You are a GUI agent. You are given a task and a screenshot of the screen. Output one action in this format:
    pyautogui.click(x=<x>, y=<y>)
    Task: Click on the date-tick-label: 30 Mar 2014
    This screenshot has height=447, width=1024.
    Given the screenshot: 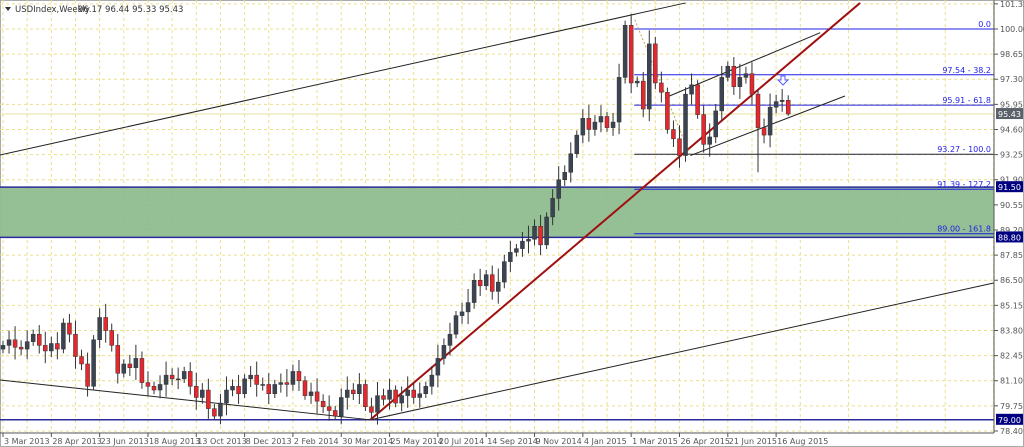 What is the action you would take?
    pyautogui.click(x=367, y=441)
    